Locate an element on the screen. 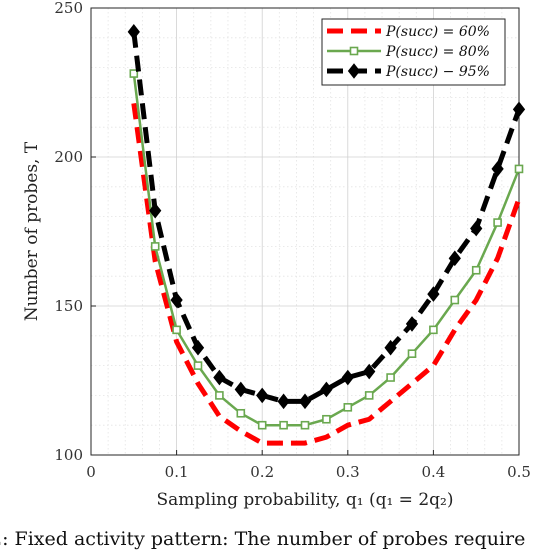 Image resolution: width=560 pixels, height=550 pixels. legend-entry: P(succ) − 95% is located at coordinates (408, 71).